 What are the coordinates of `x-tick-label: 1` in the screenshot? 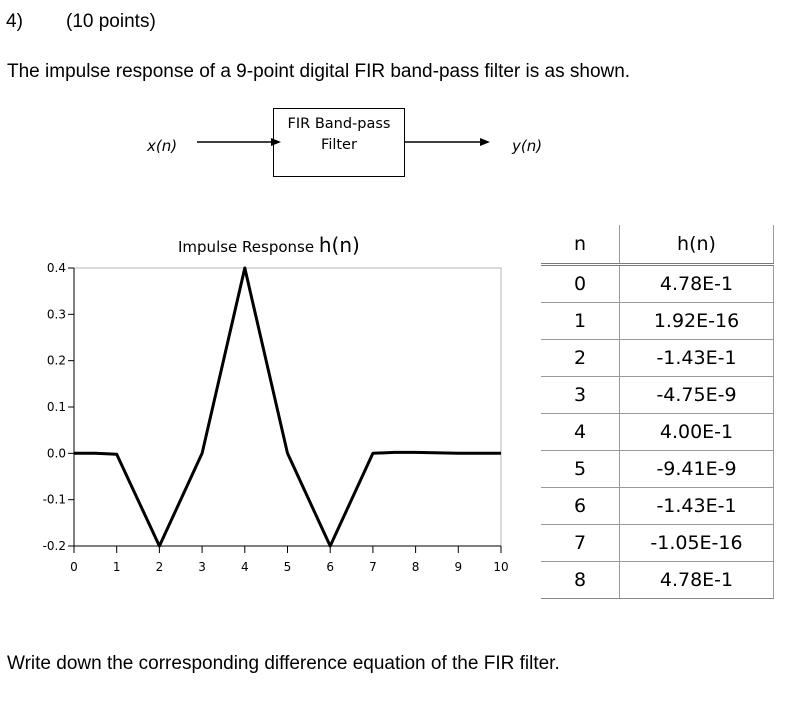 It's located at (117, 567).